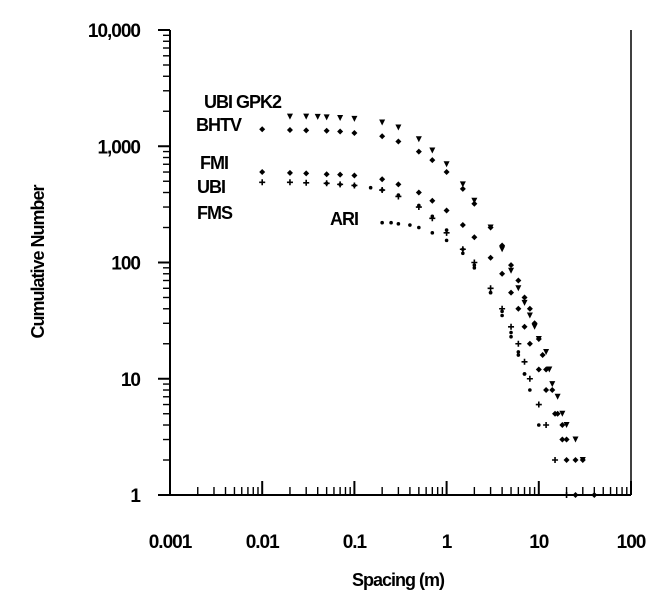 This screenshot has width=662, height=602. What do you see at coordinates (631, 542) in the screenshot?
I see `x-tick-label: 100` at bounding box center [631, 542].